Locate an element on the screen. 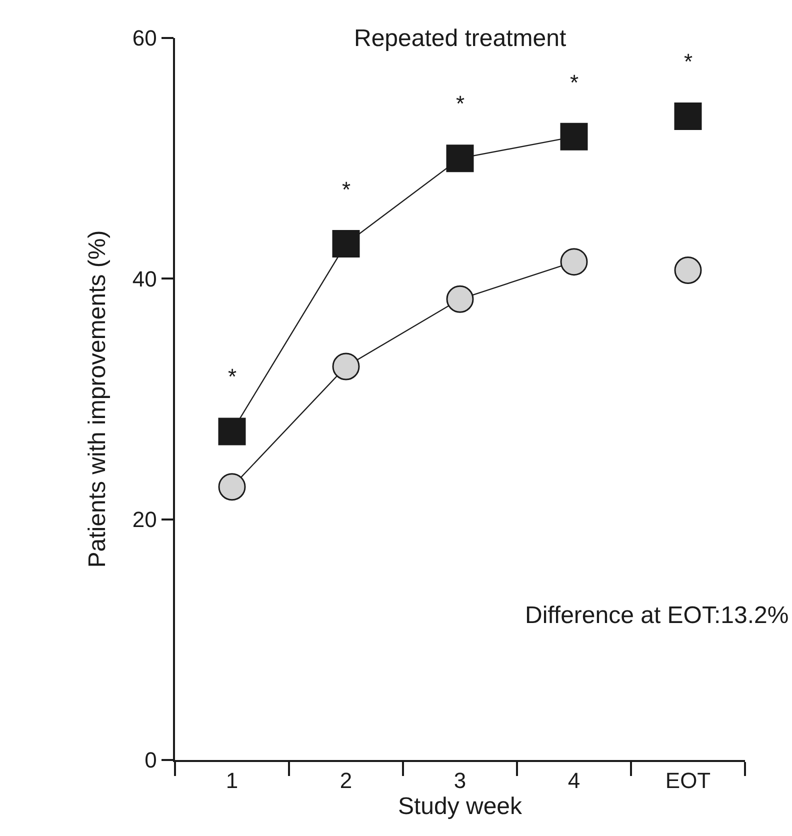 The image size is (792, 836). x-tick-label: 4 is located at coordinates (574, 781).